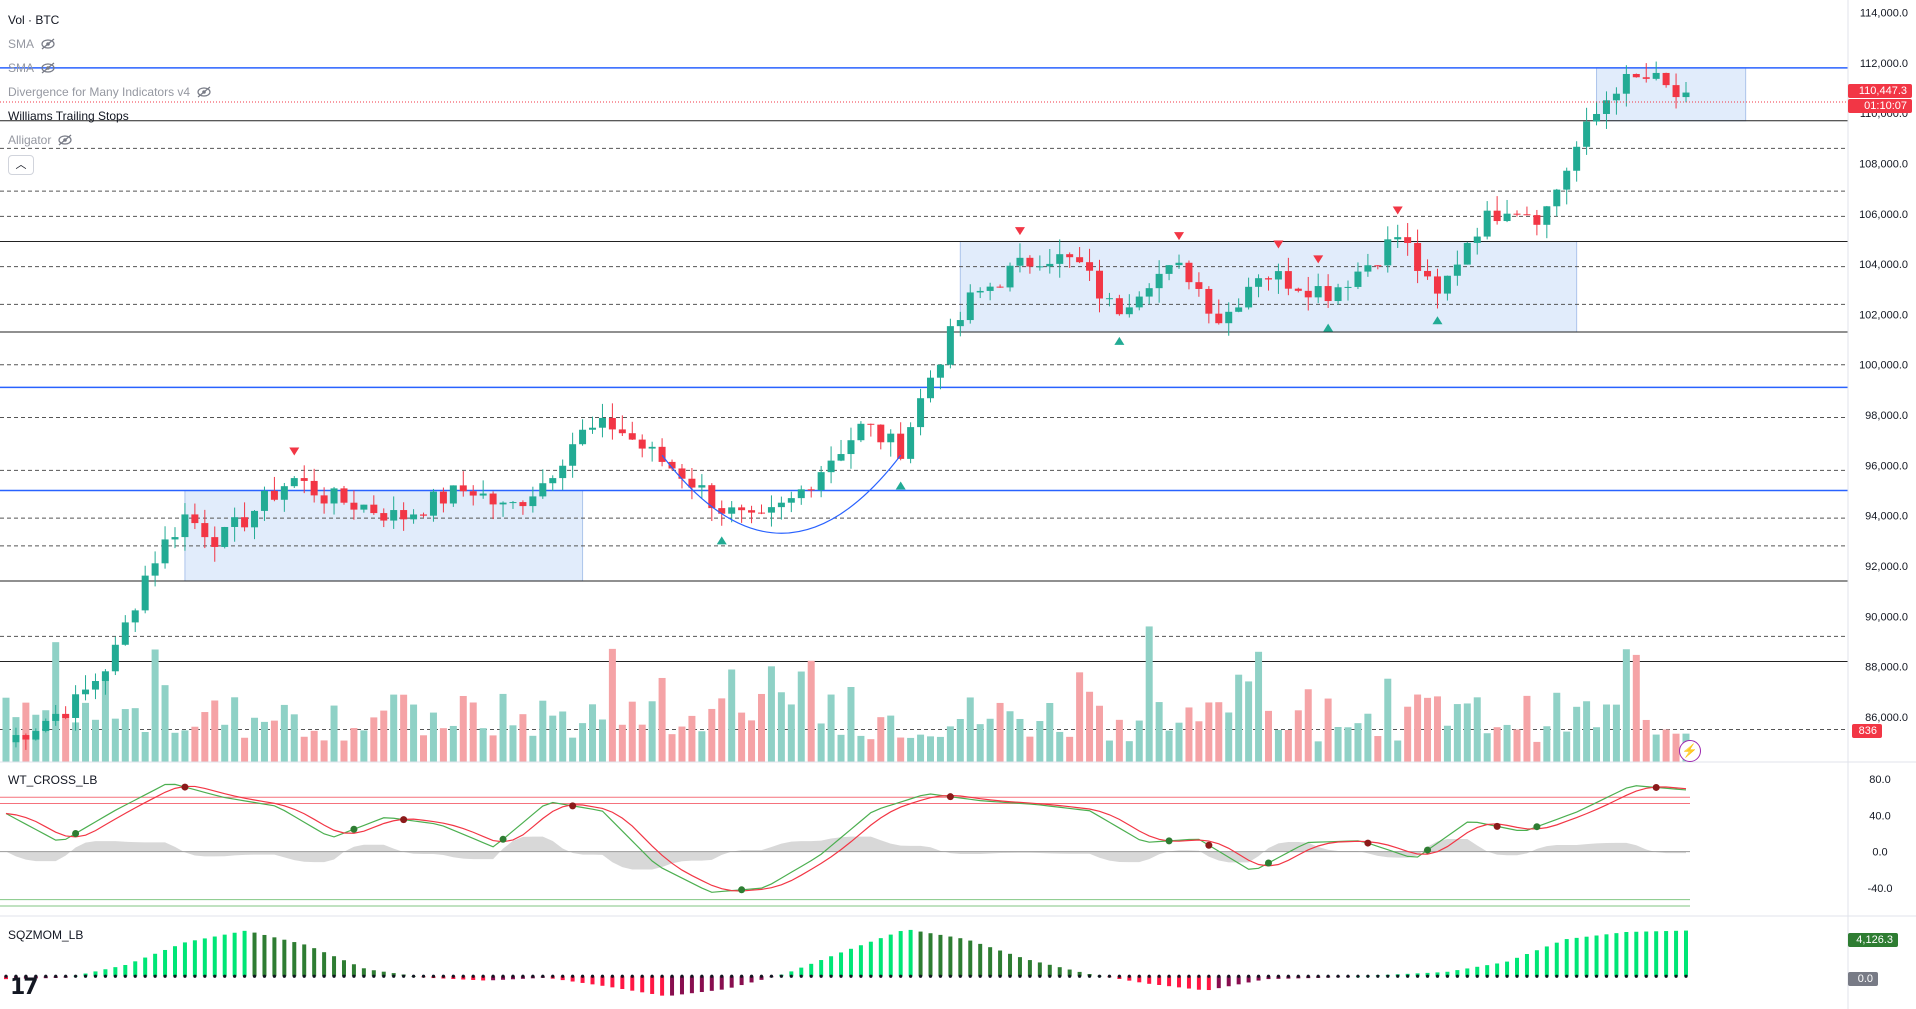 Image resolution: width=1916 pixels, height=1009 pixels. I want to click on pivot-low-marker, so click(1119, 340).